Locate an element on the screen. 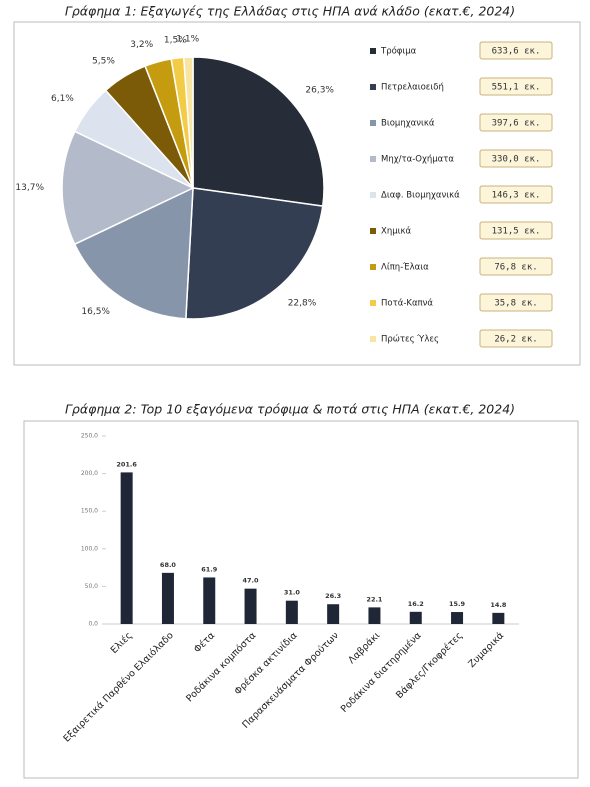 The image size is (590, 787). slice-label: 22,8% is located at coordinates (302, 304).